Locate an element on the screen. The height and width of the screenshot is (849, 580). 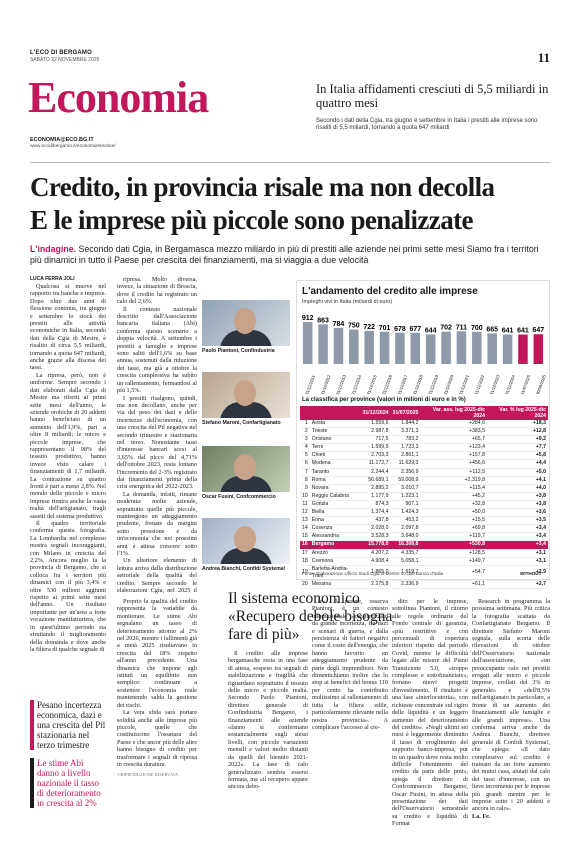
table-cell: Cremona is located at coordinates (335, 561).